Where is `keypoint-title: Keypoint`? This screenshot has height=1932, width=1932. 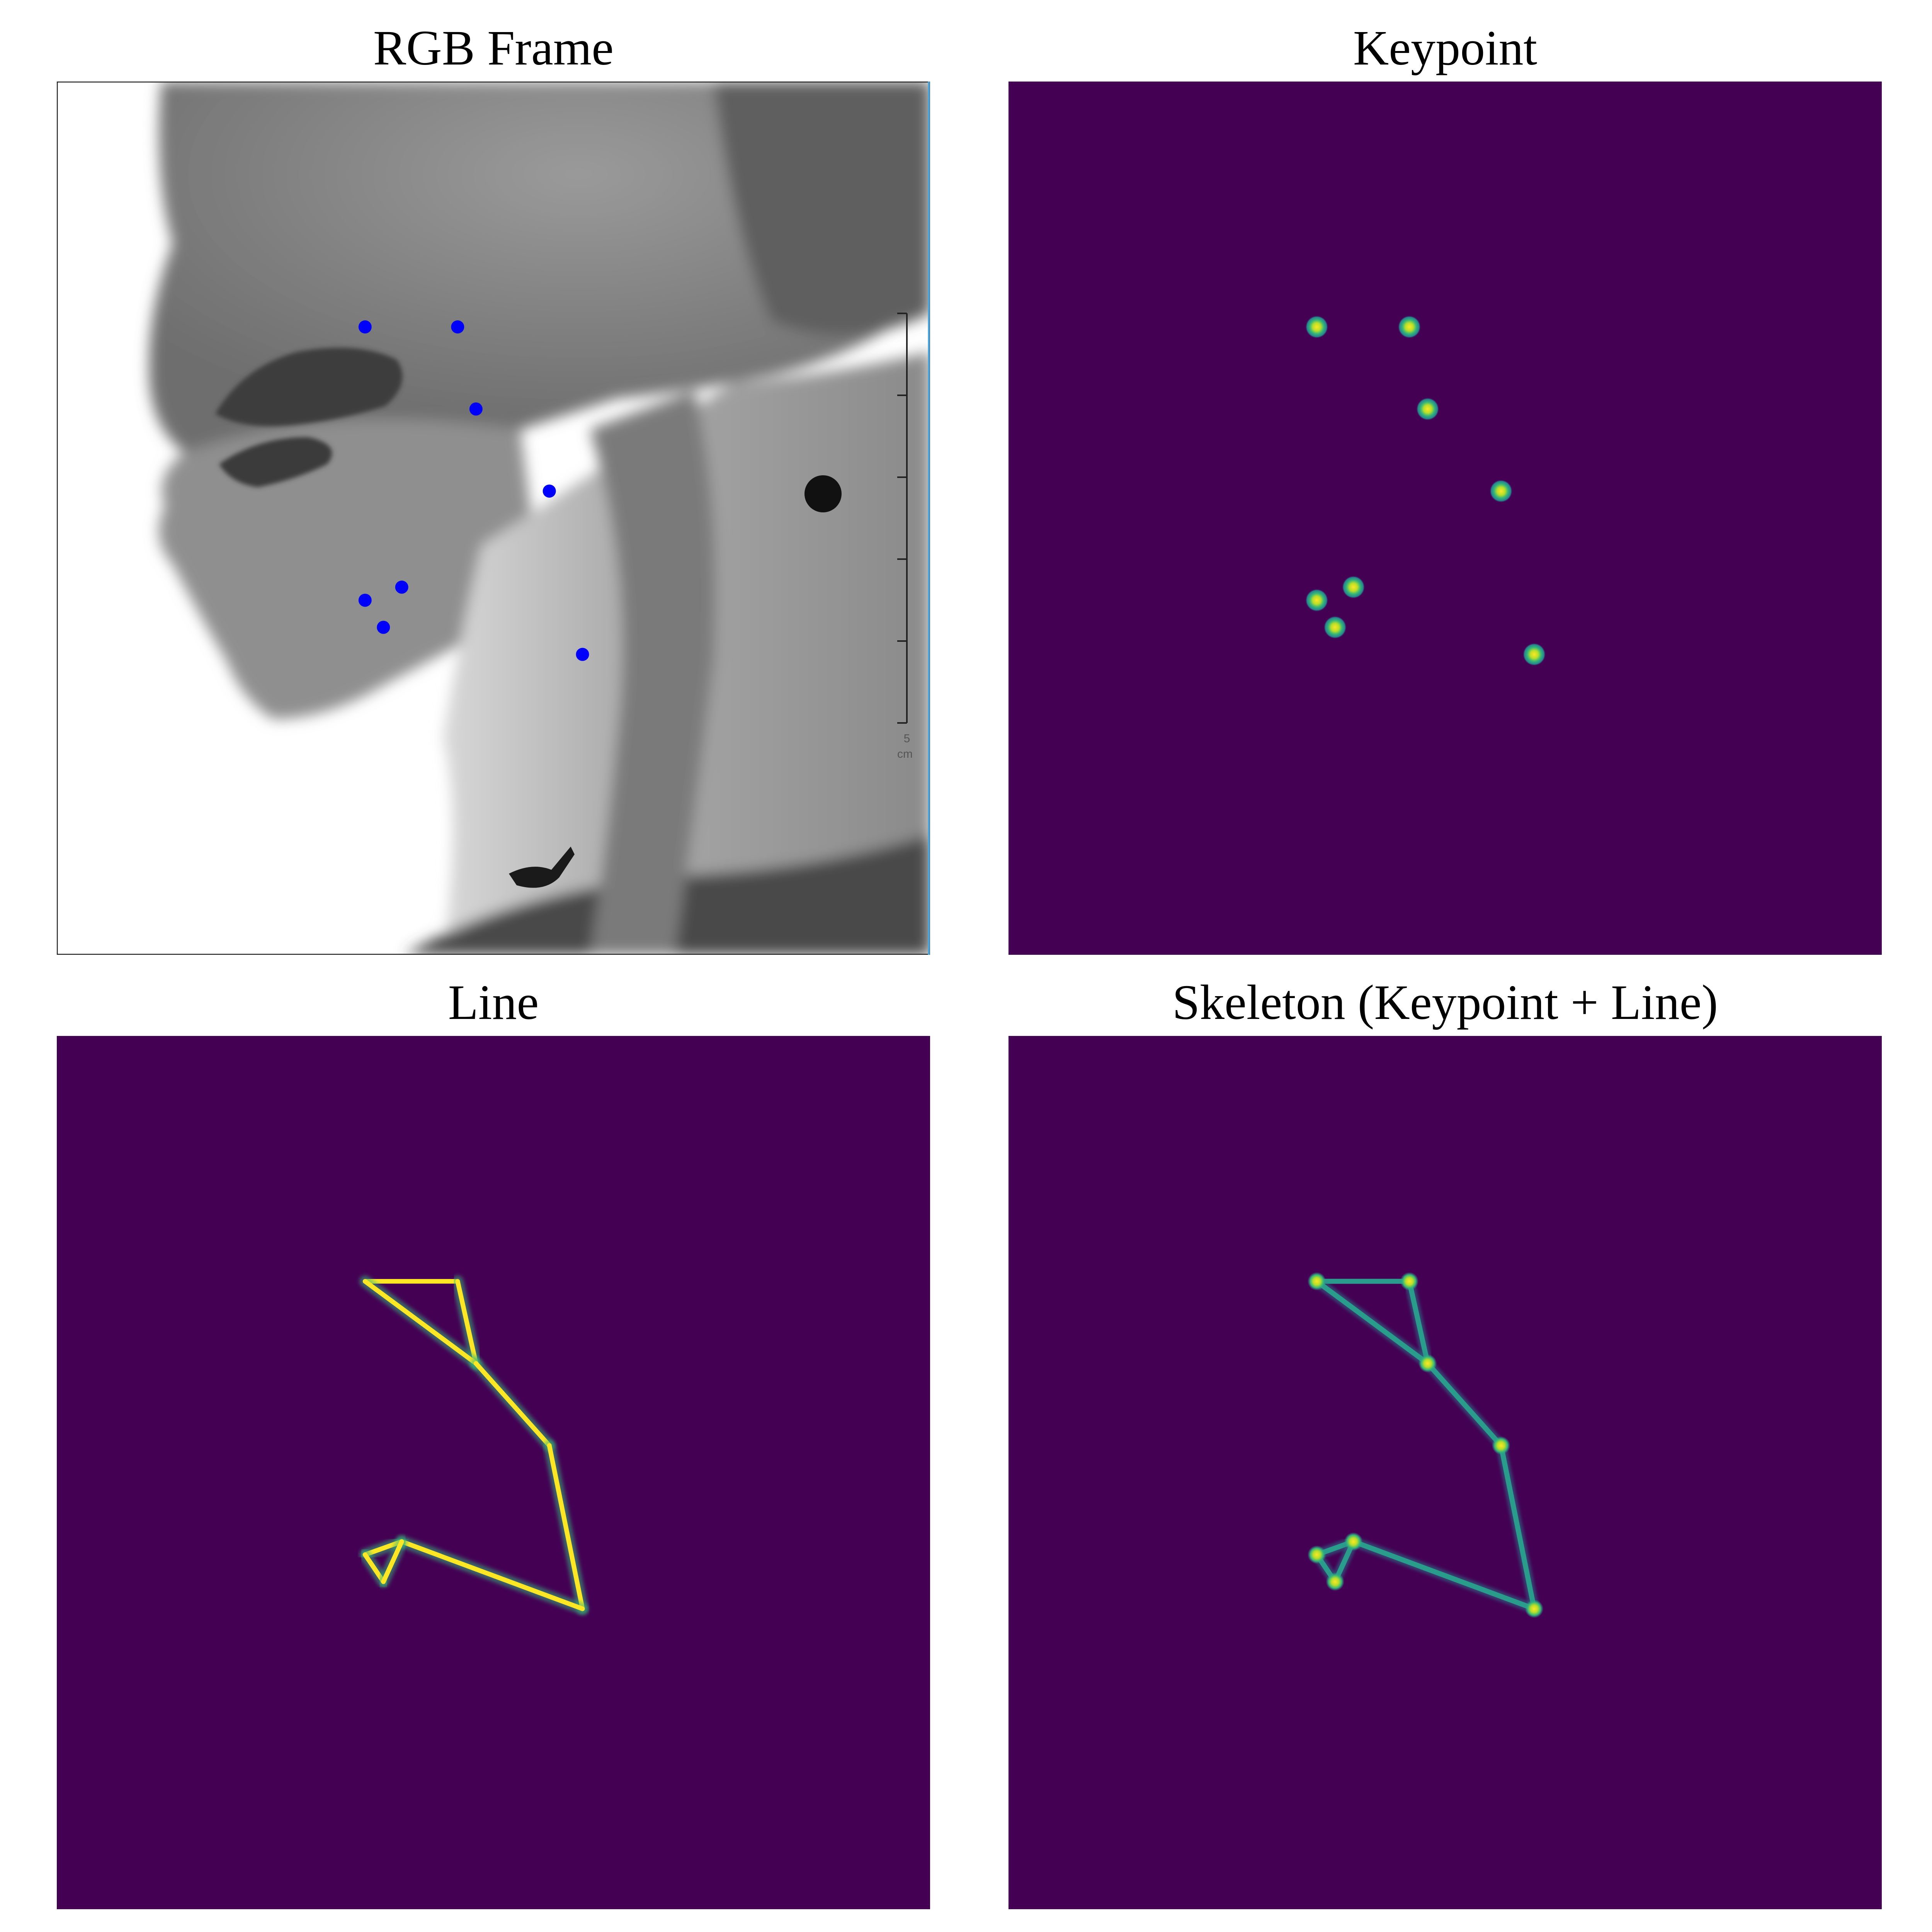
keypoint-title: Keypoint is located at coordinates (1445, 47).